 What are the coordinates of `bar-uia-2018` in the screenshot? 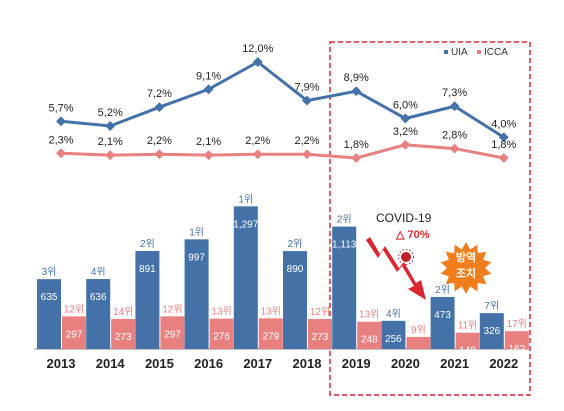 It's located at (295, 300).